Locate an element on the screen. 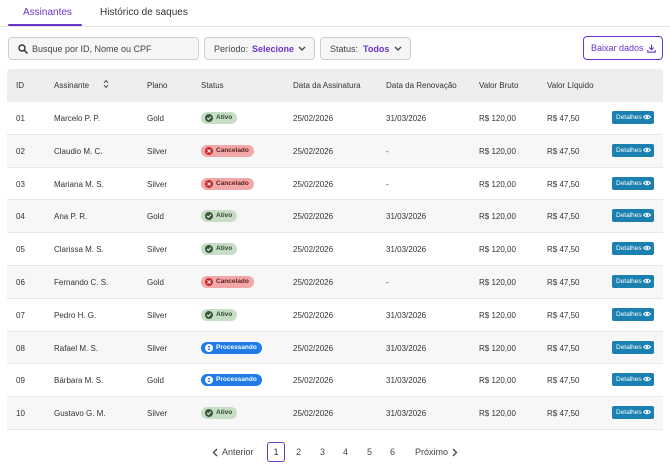 This screenshot has height=465, width=670. cell-assinante: Pedro H. G. is located at coordinates (75, 315).